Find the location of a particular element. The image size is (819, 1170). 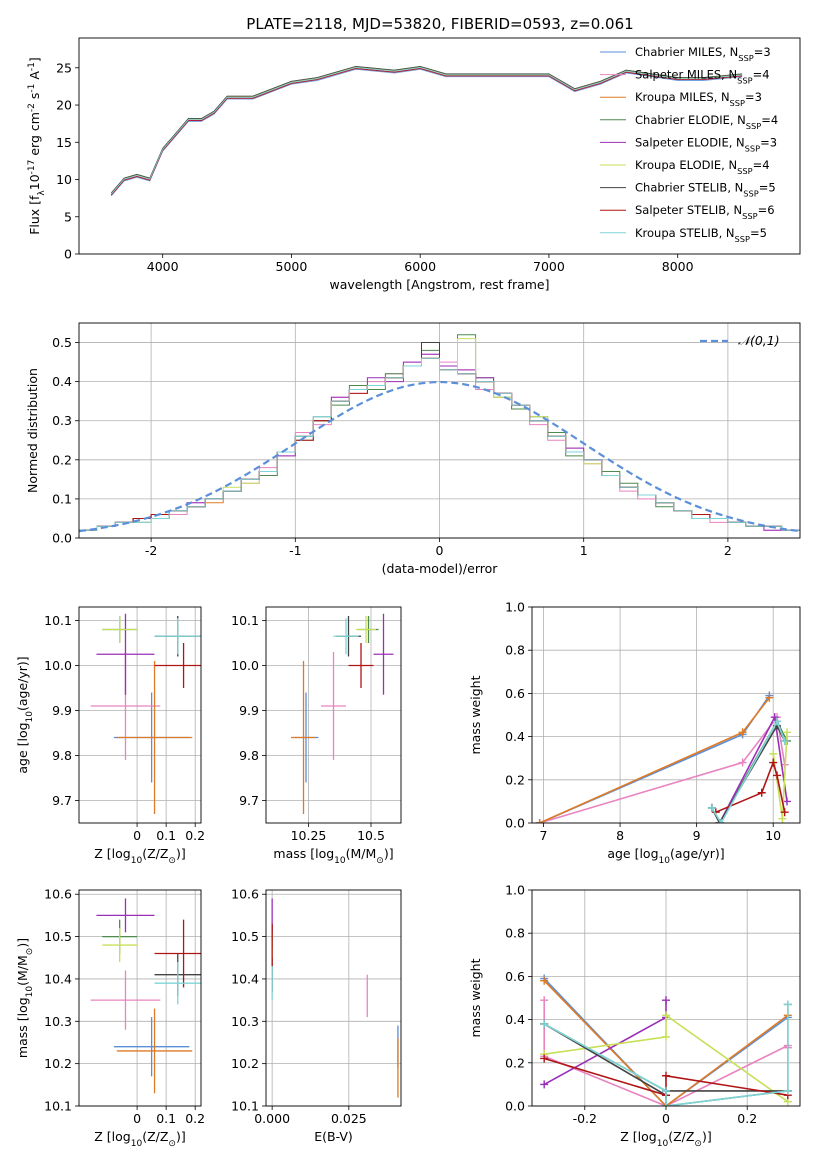

spectrum-lines is located at coordinates (426, 131).